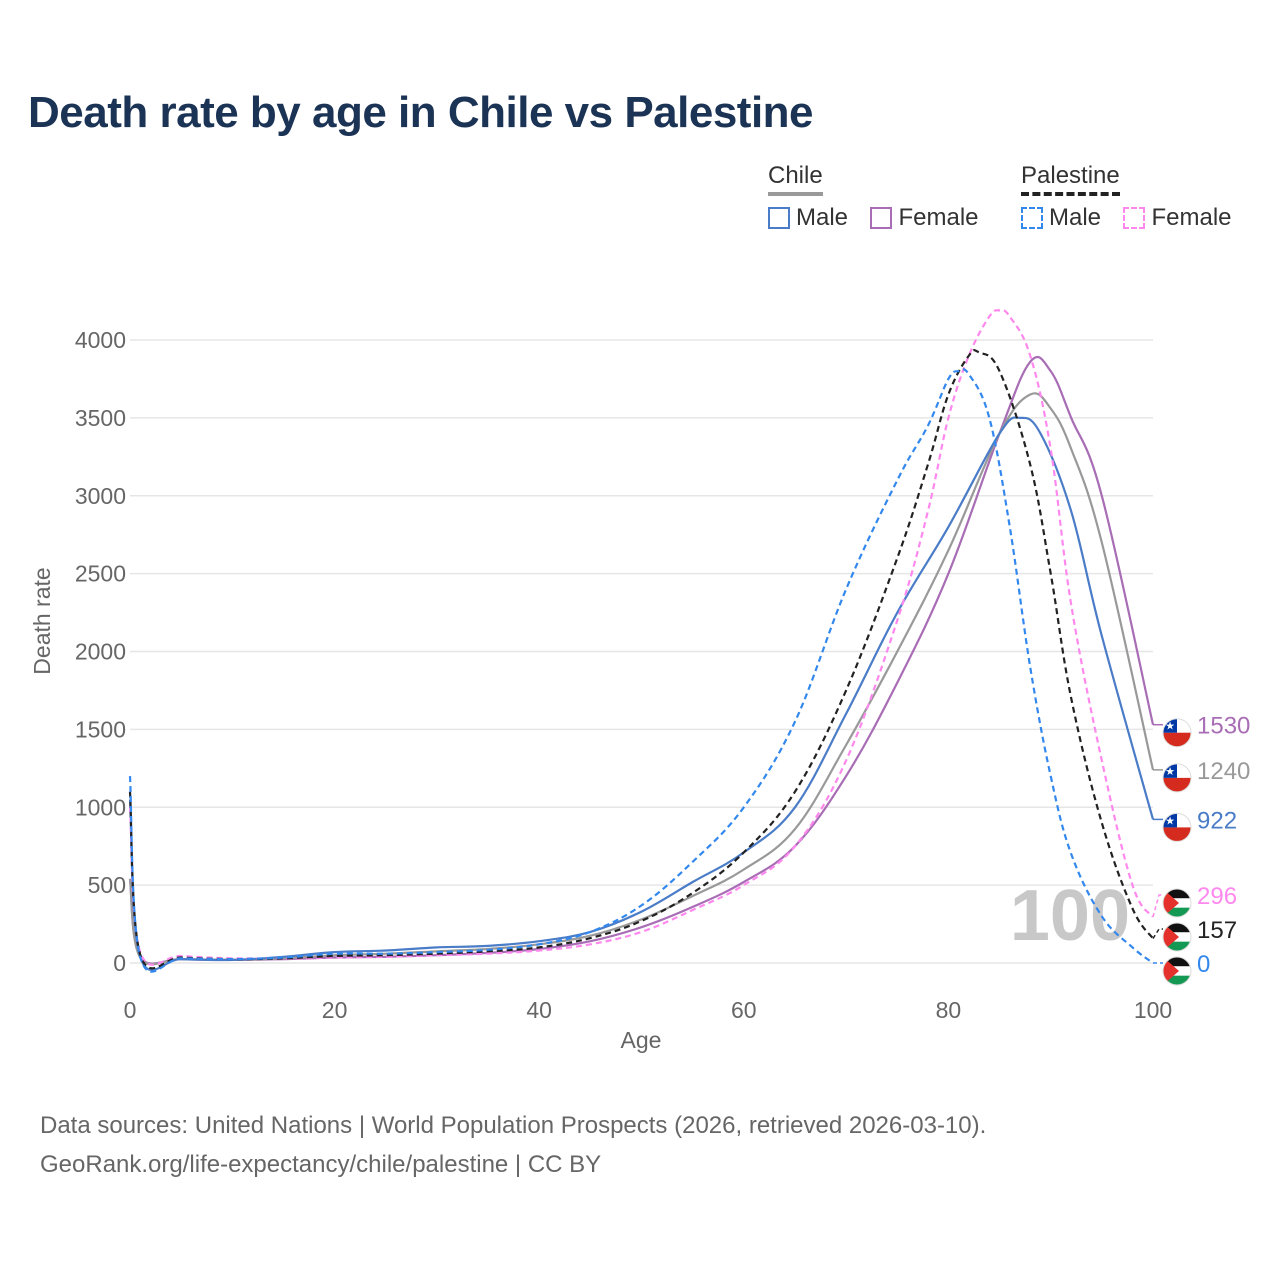  What do you see at coordinates (1194, 900) in the screenshot?
I see `end-label-palestine-female: 296` at bounding box center [1194, 900].